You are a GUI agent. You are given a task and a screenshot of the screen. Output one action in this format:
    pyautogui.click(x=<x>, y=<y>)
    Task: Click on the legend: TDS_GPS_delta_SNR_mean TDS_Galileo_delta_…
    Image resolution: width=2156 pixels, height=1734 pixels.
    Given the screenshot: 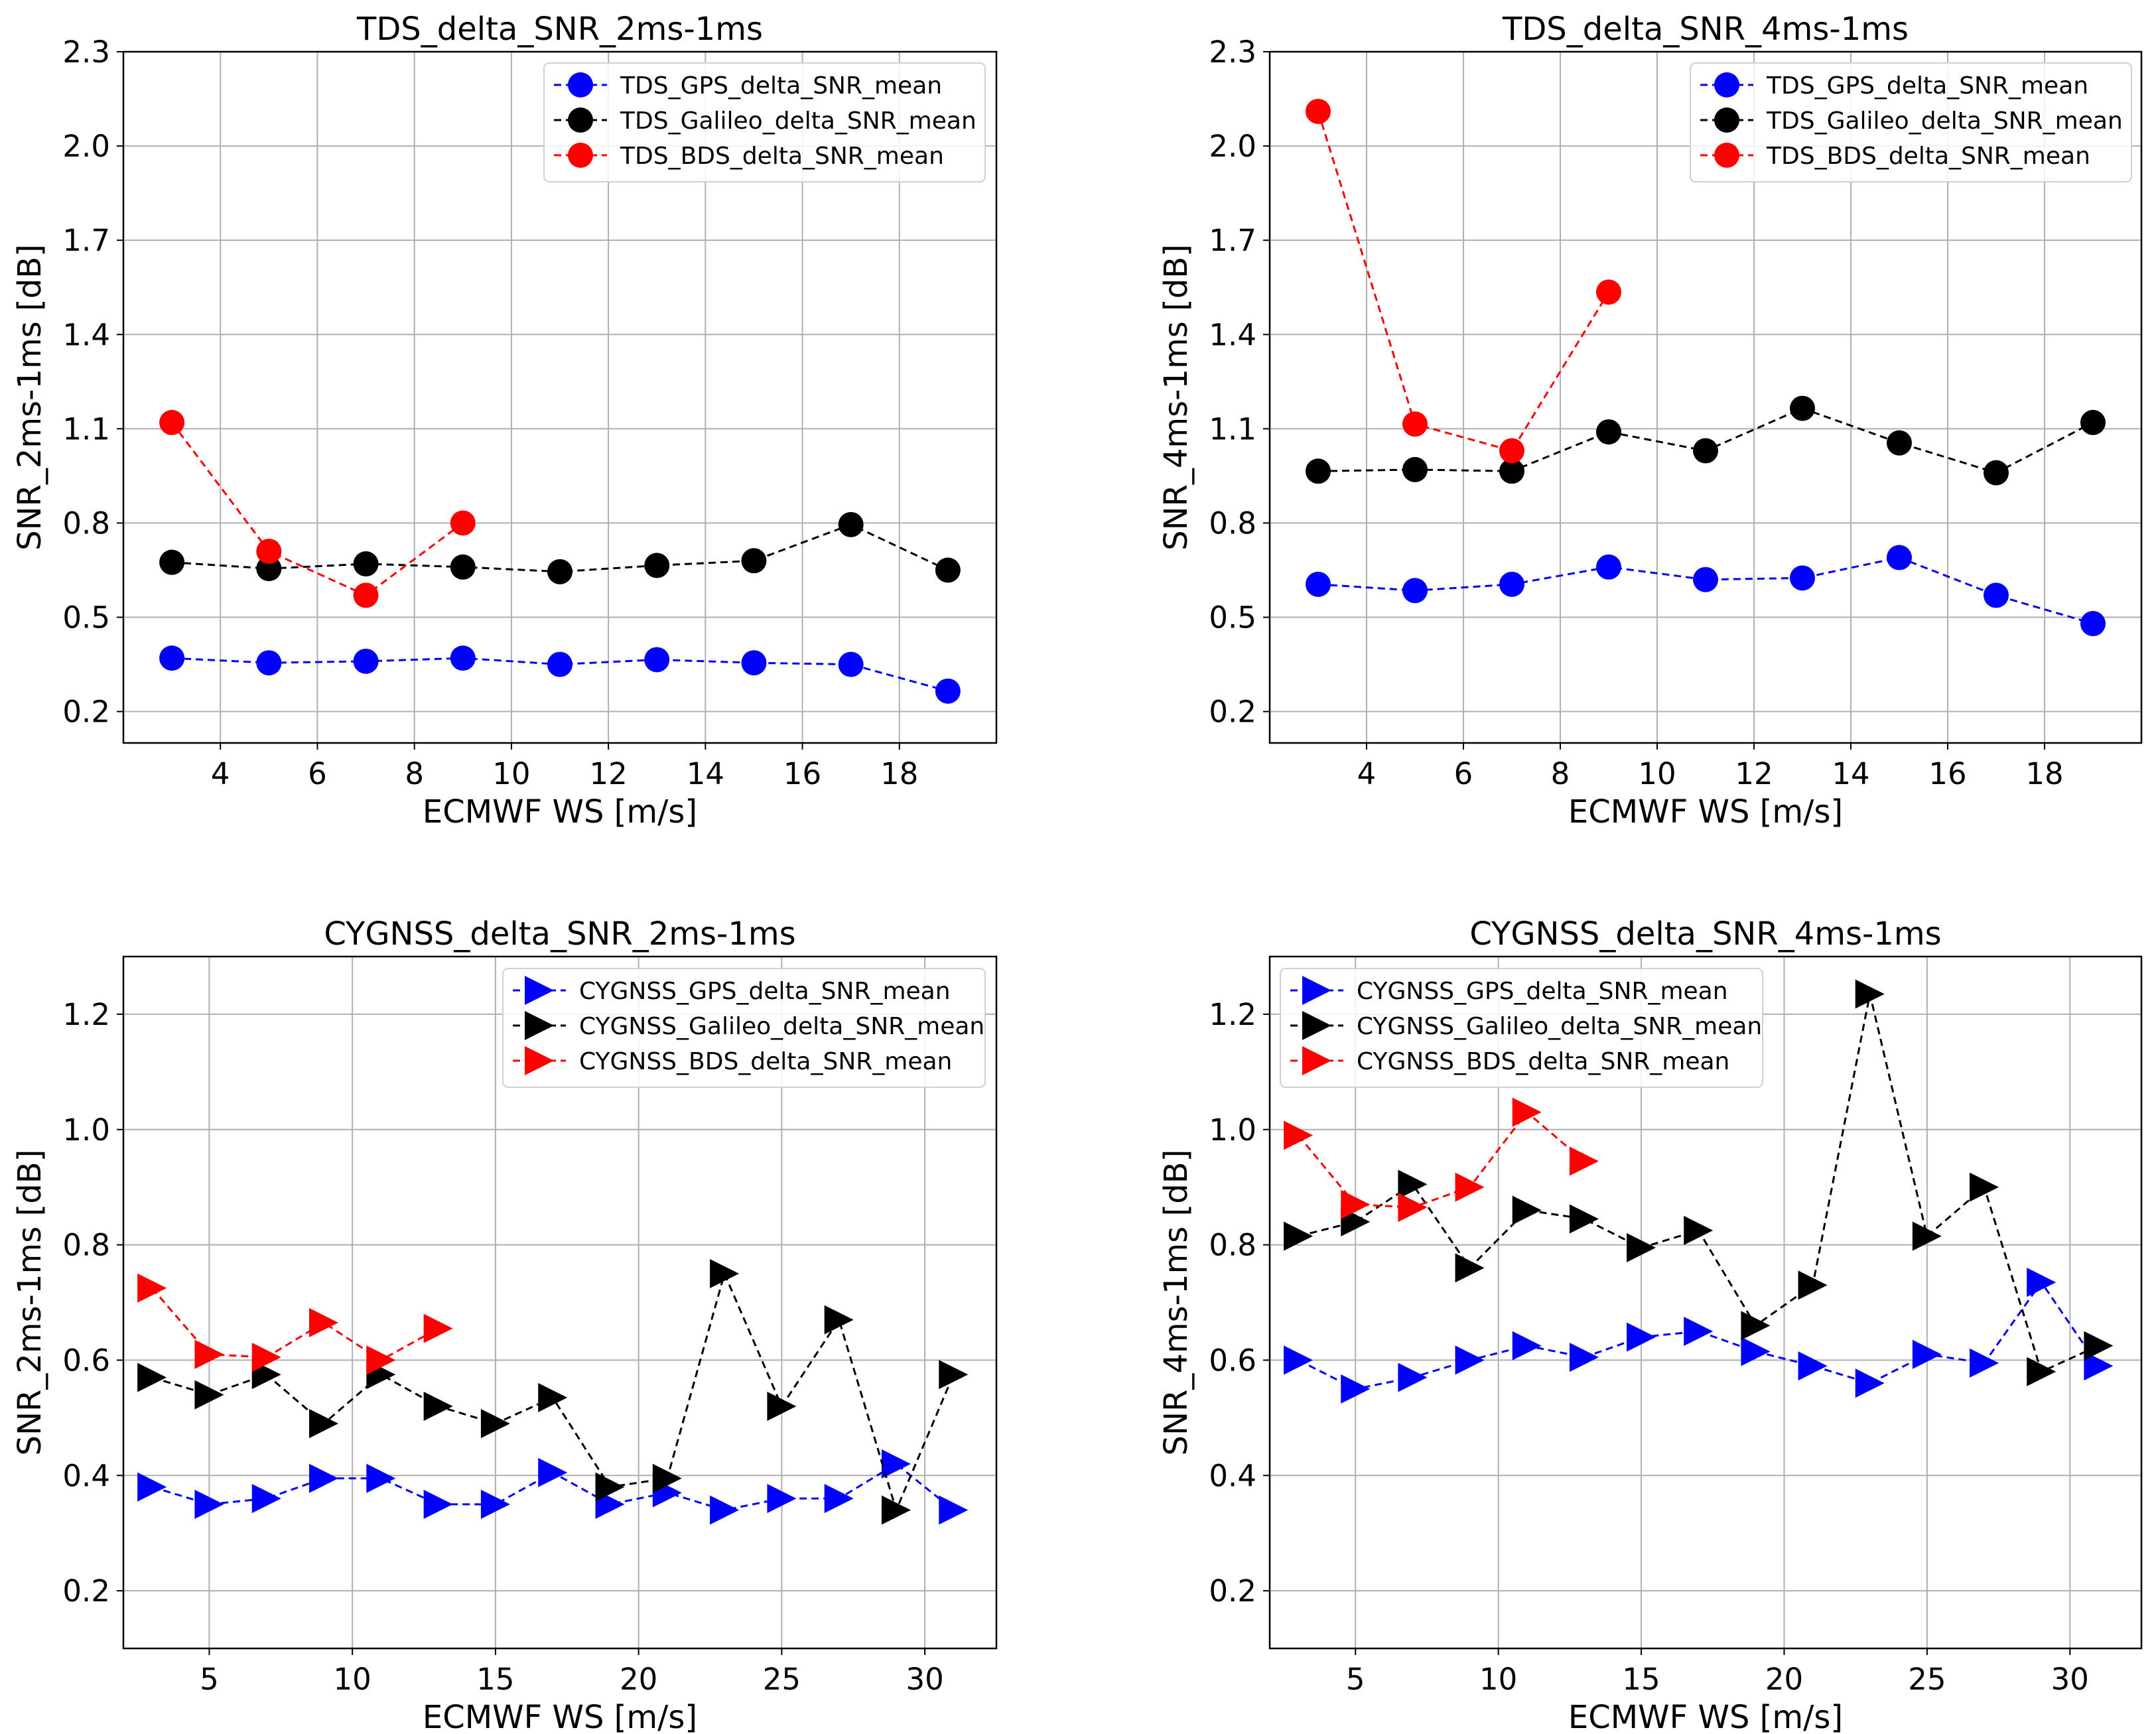 What is the action you would take?
    pyautogui.click(x=1911, y=122)
    